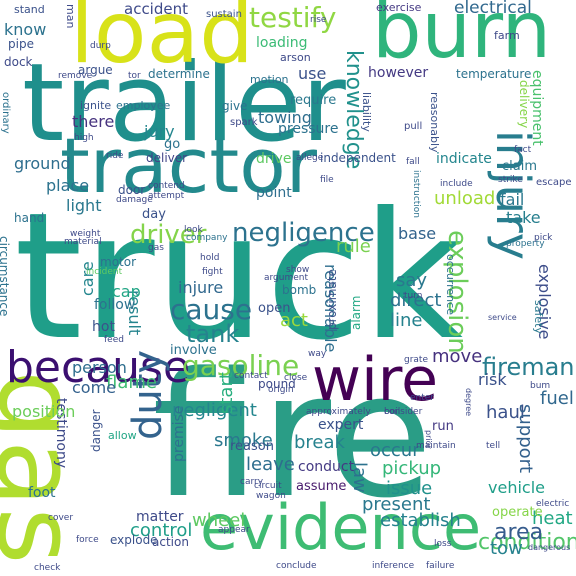 The width and height of the screenshot is (576, 576). Describe the element at coordinates (375, 380) in the screenshot. I see `word-wire: wire` at that location.